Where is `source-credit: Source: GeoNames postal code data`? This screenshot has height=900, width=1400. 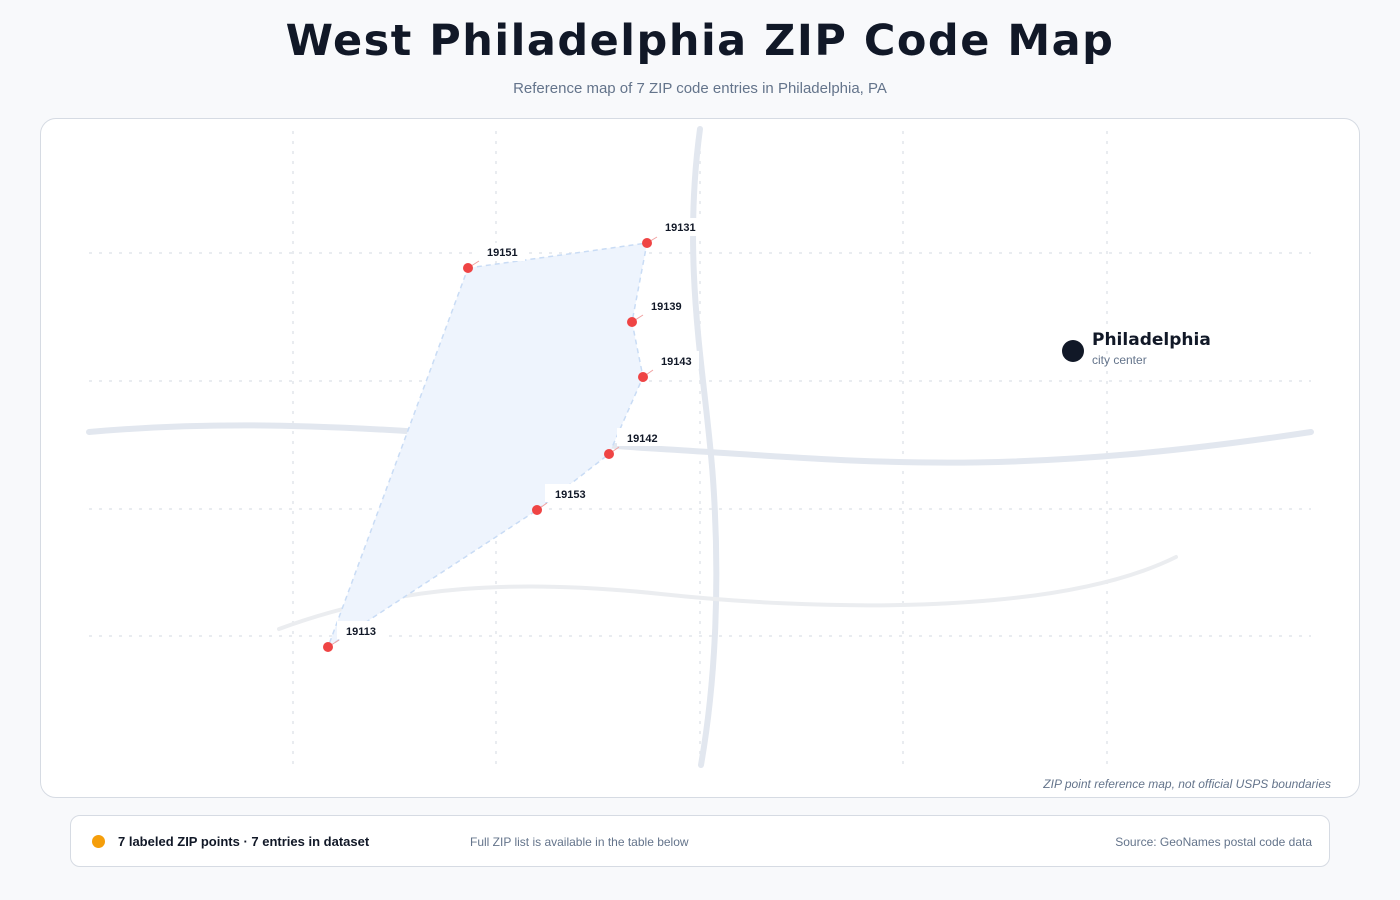
source-credit: Source: GeoNames postal code data is located at coordinates (1213, 842).